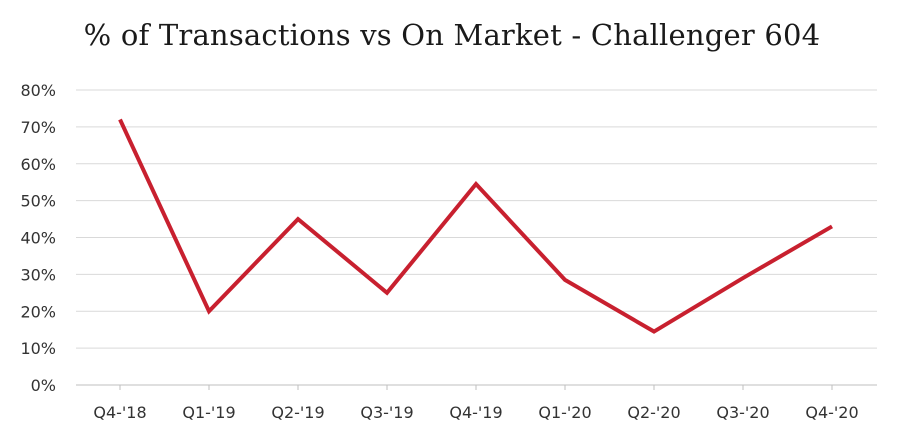 This screenshot has width=904, height=439. Describe the element at coordinates (38, 164) in the screenshot. I see `y-tick-label: 60%` at that location.